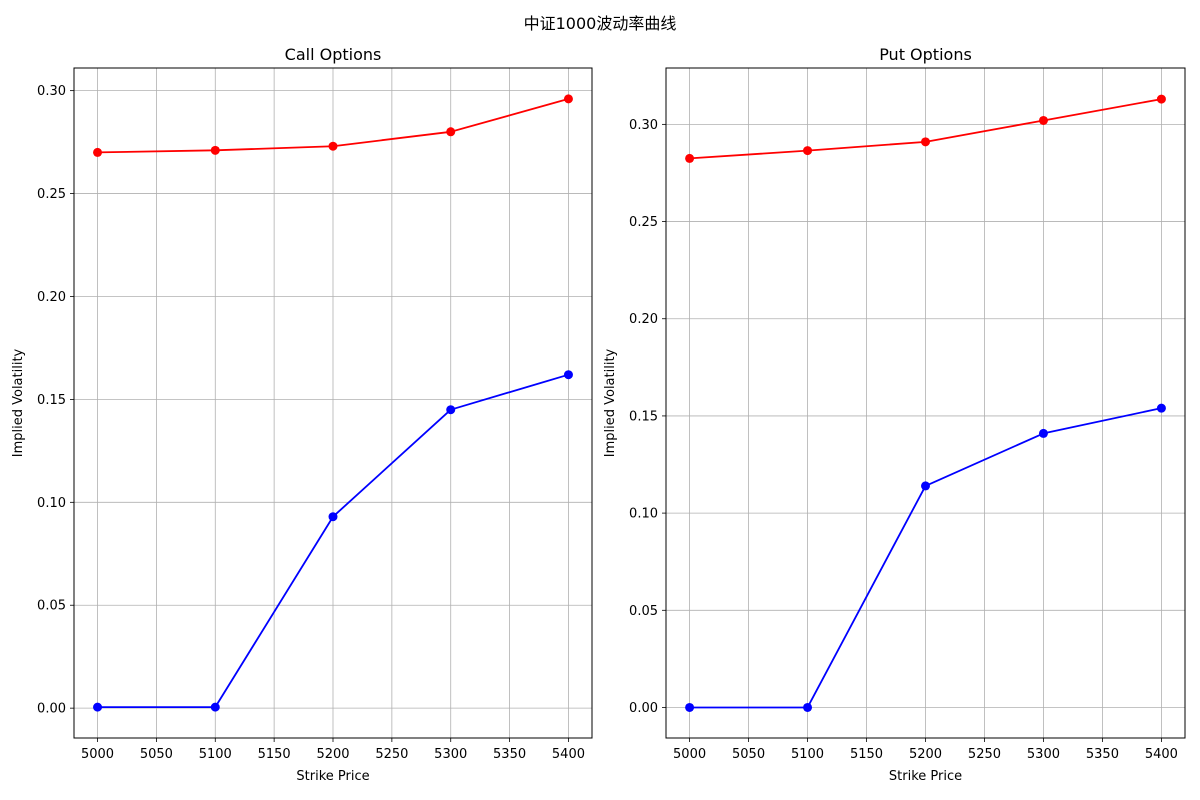 The image size is (1200, 800). Describe the element at coordinates (600, 23) in the screenshot. I see `figure-title: 中证1000波动率曲线` at that location.